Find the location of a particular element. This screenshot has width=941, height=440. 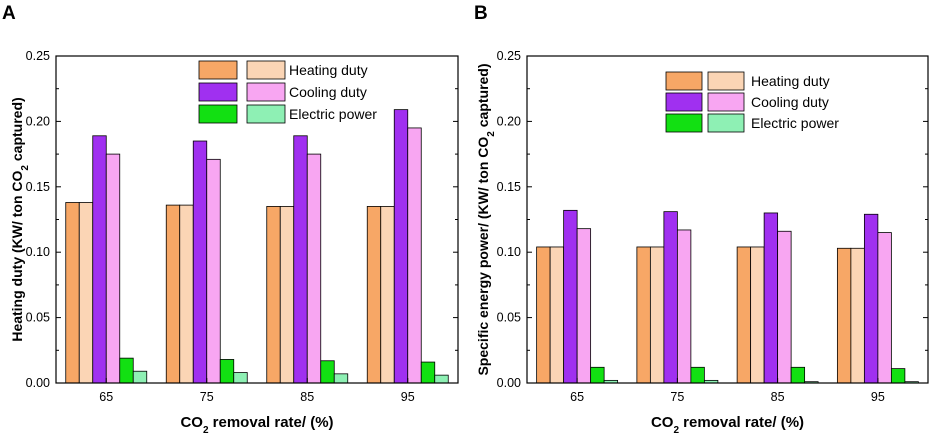

panel-label: A is located at coordinates (9, 13).